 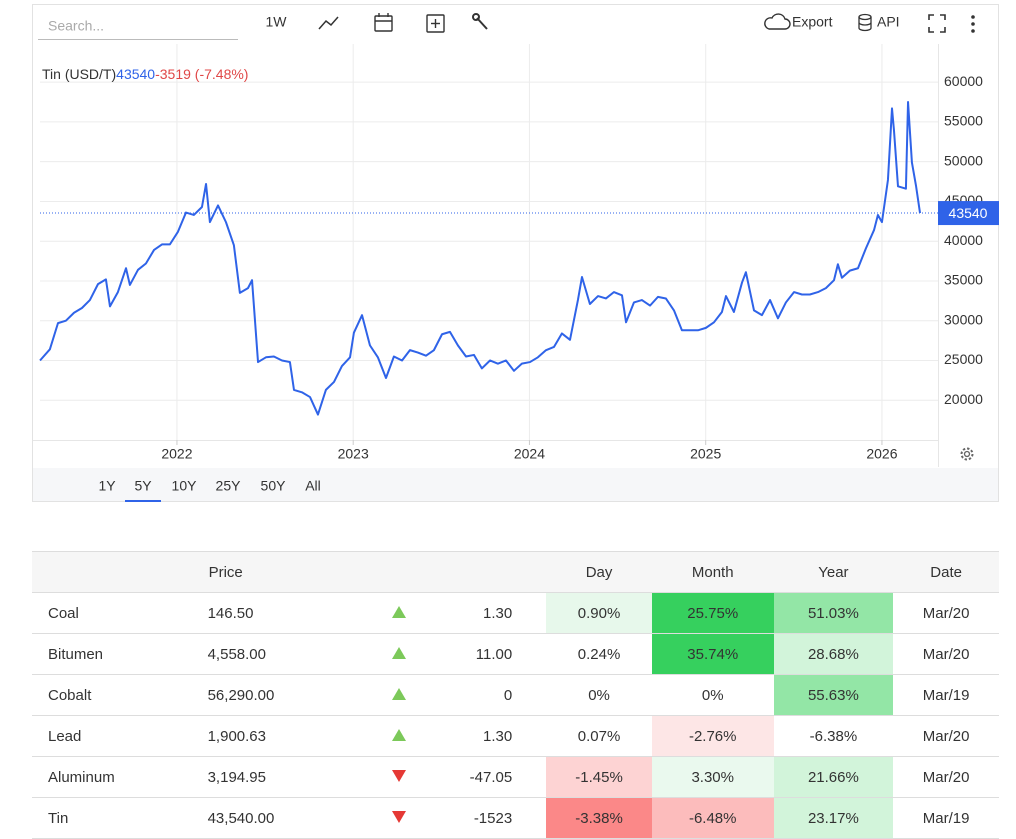 What do you see at coordinates (313, 486) in the screenshot?
I see `range-button: All` at bounding box center [313, 486].